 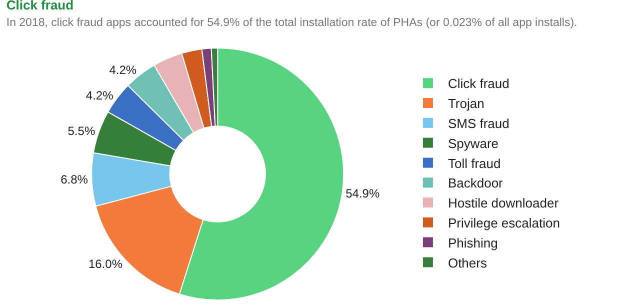 What do you see at coordinates (74, 179) in the screenshot?
I see `data-label: 6.8%` at bounding box center [74, 179].